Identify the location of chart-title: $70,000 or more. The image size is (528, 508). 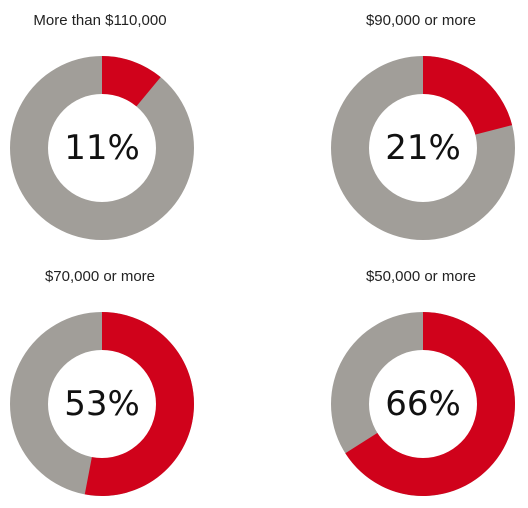
(100, 276).